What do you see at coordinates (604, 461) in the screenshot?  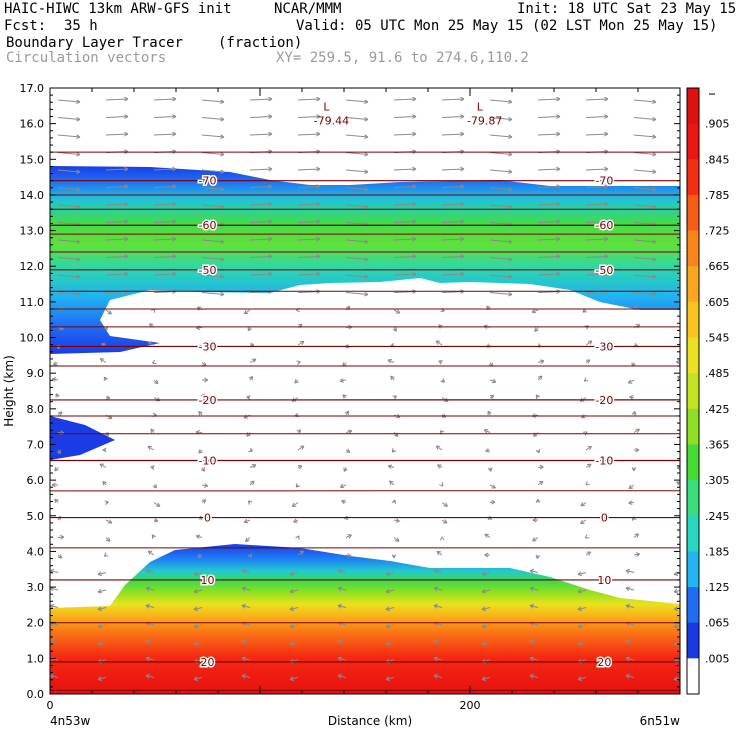 I see `contour-label: -10` at bounding box center [604, 461].